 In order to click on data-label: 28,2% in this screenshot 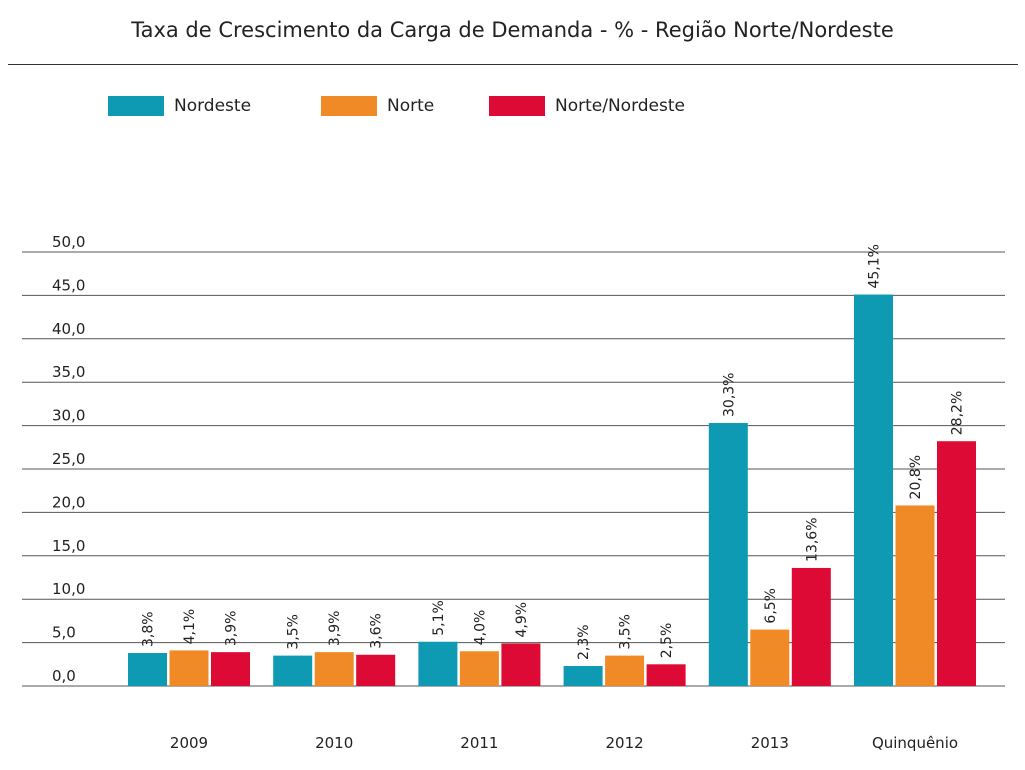, I will do `click(958, 413)`.